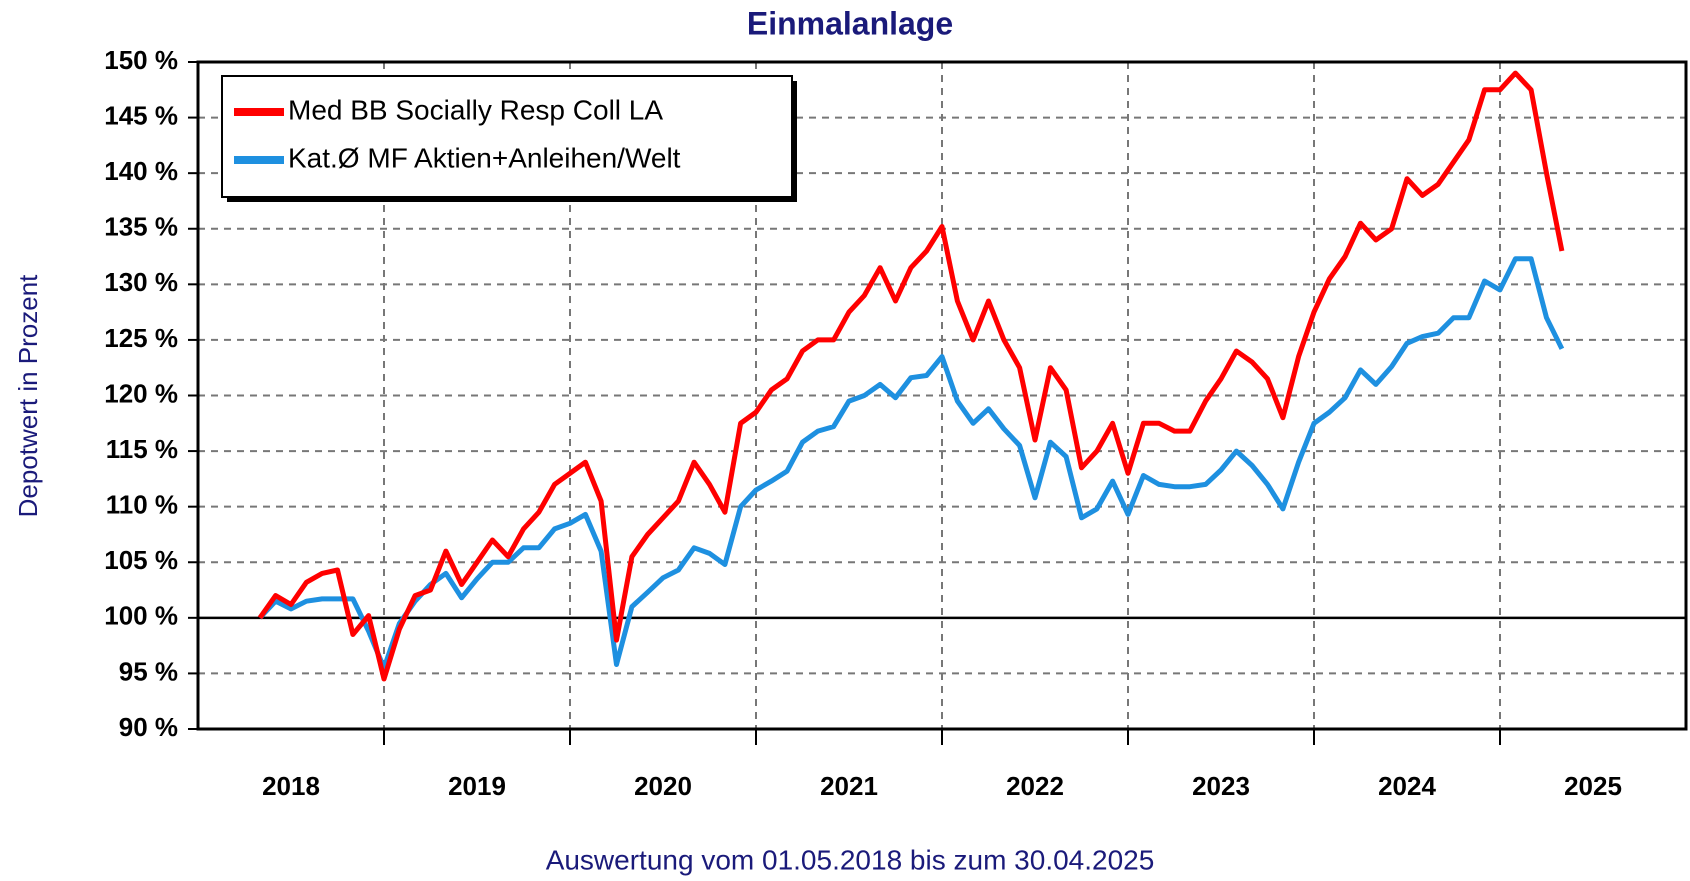  What do you see at coordinates (141, 115) in the screenshot?
I see `y-tick-label: 145 %` at bounding box center [141, 115].